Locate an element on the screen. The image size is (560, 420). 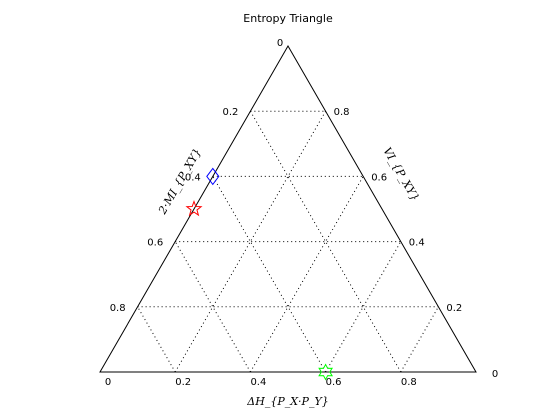
right-tick-label: 0.8 is located at coordinates (342, 112).